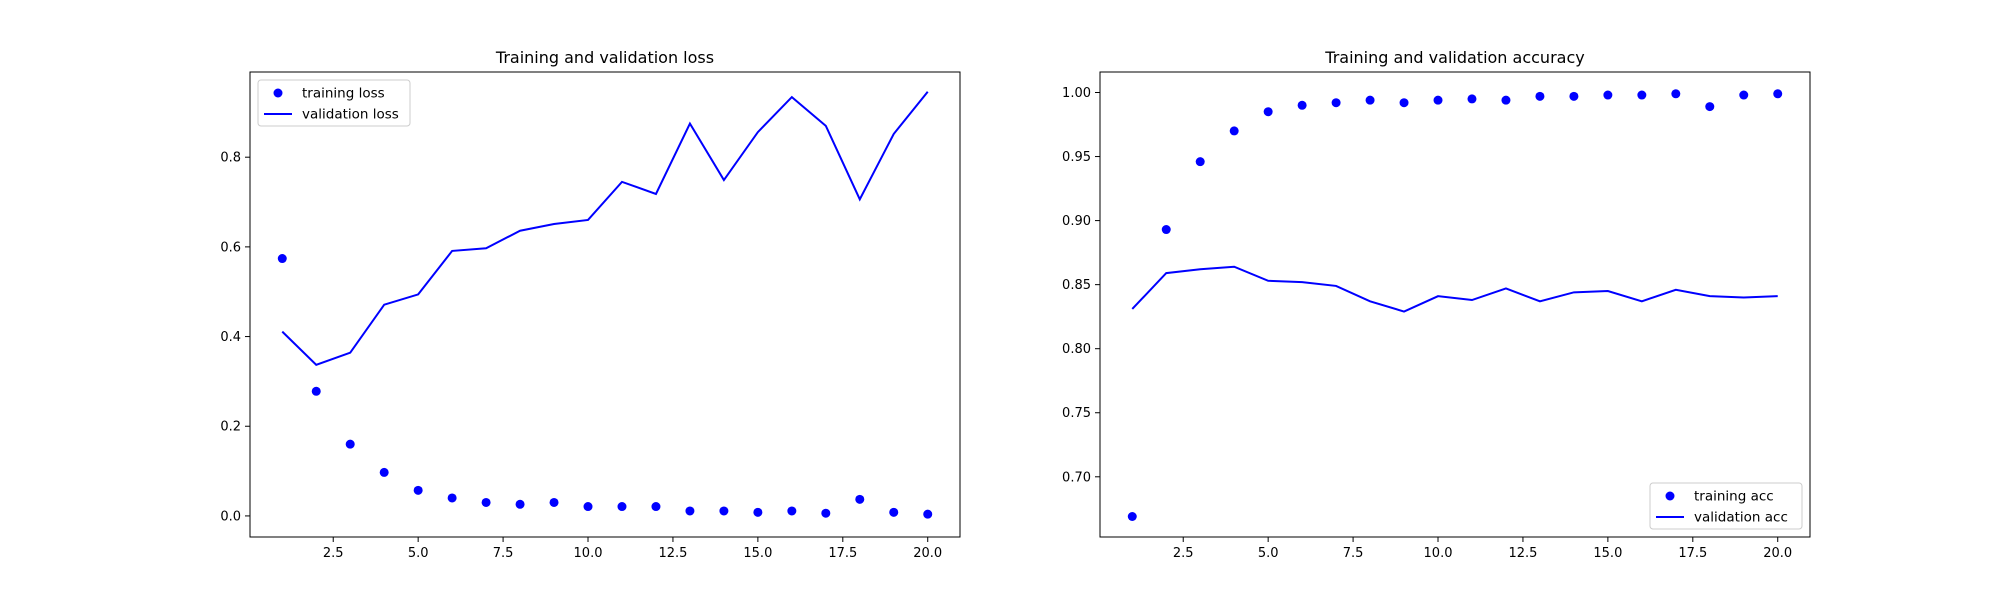 This screenshot has width=2000, height=600. Describe the element at coordinates (333, 553) in the screenshot. I see `loss-x-tick-label: 2.5` at that location.